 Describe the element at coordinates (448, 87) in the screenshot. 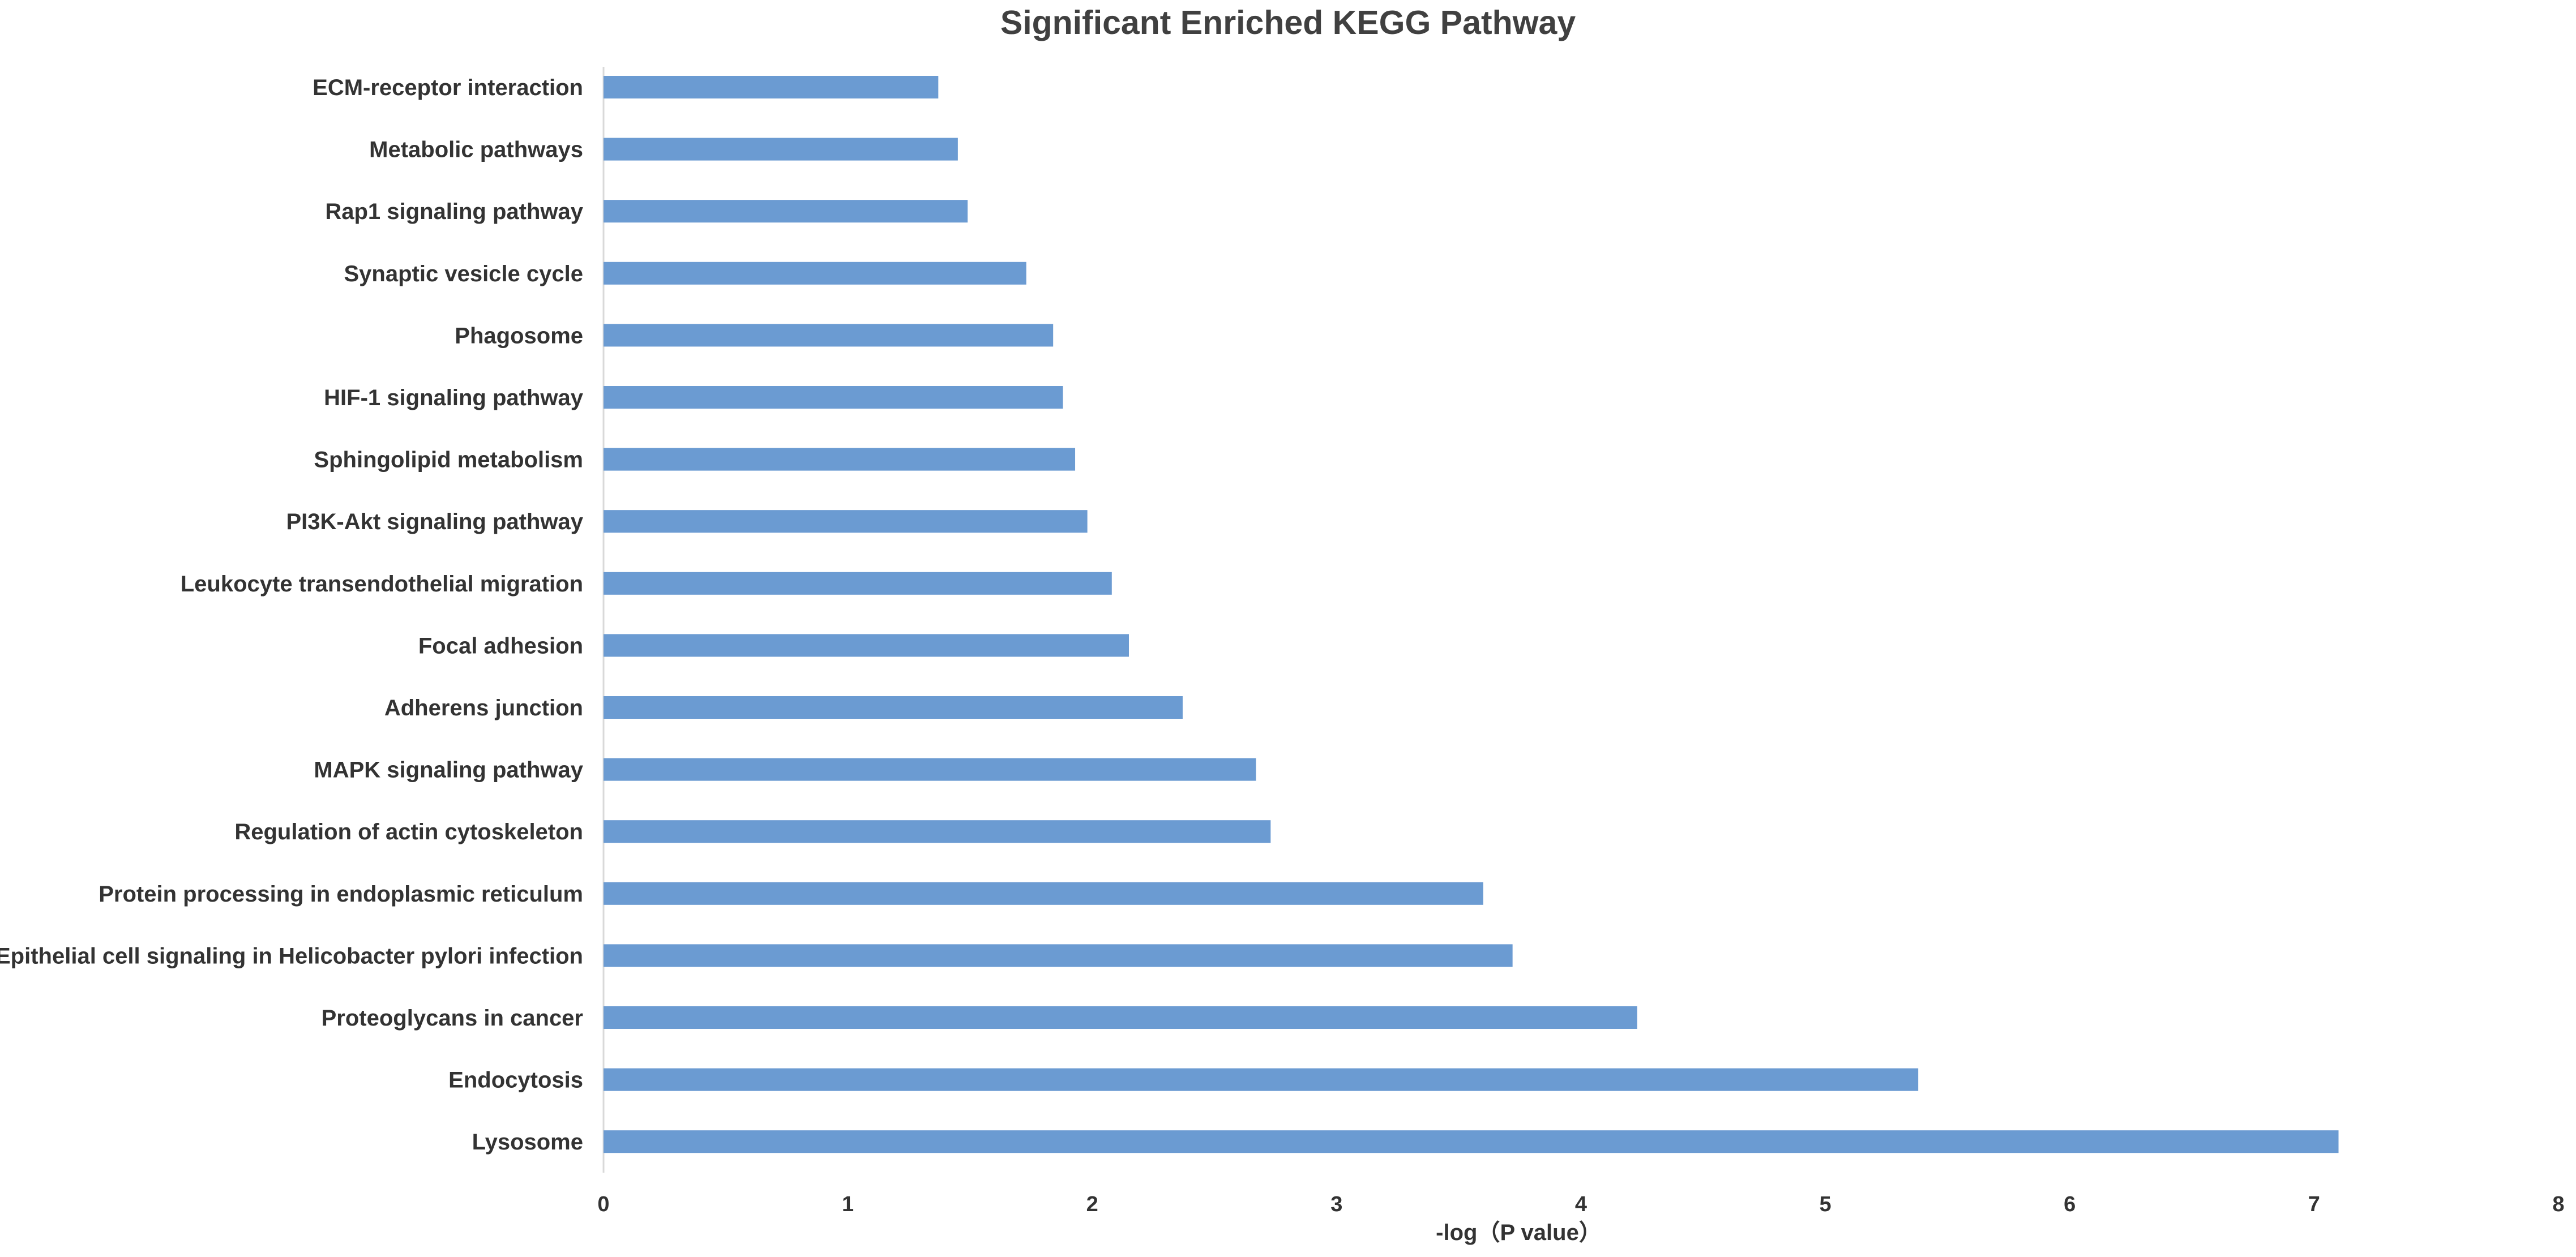

I see `category-label: ECM-receptor interaction` at that location.